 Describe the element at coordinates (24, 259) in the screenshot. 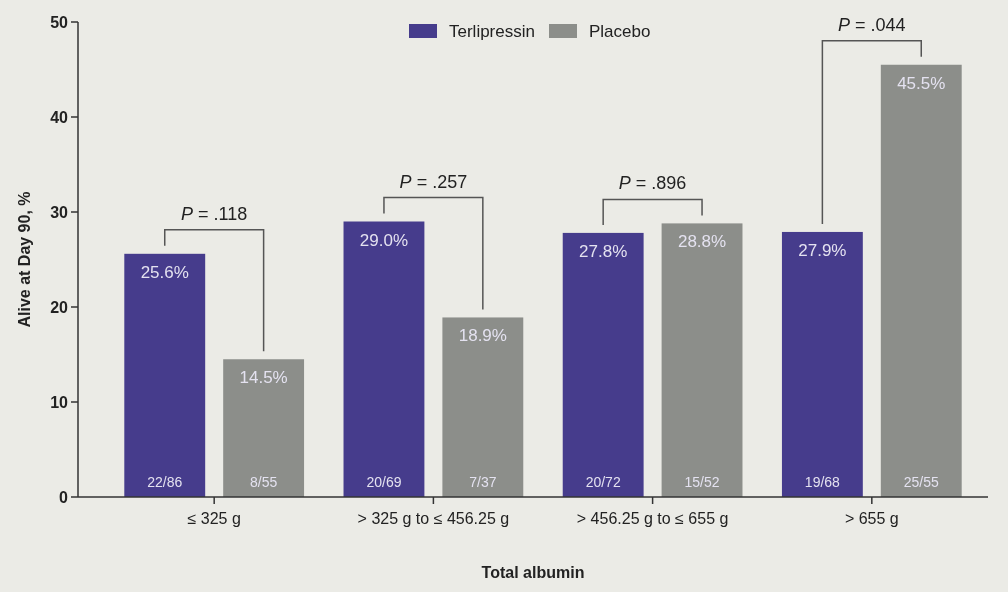

I see `y-axis-title: Alive at Day 90, %` at that location.